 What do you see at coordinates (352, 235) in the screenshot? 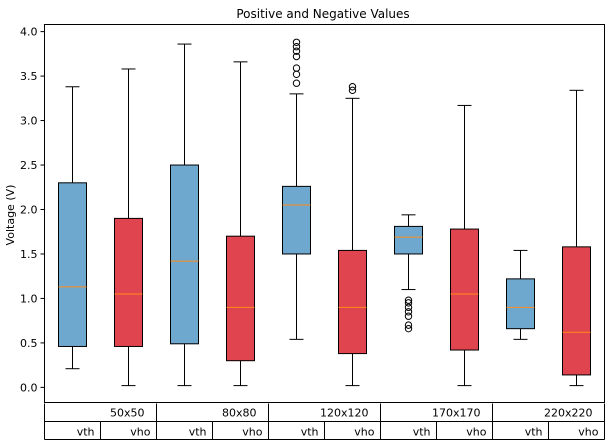
I see `box-120x120-vho` at bounding box center [352, 235].